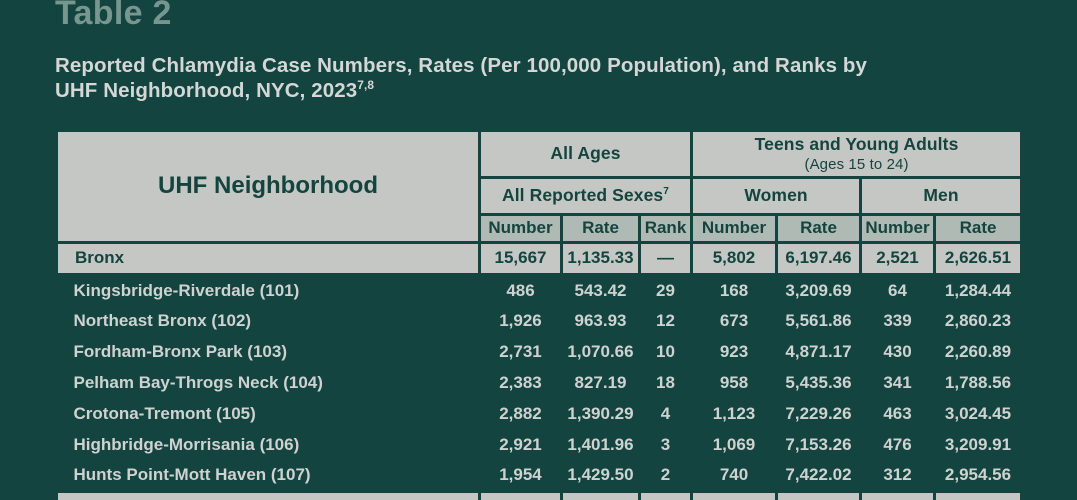  I want to click on women-number-cell: 673, so click(734, 320).